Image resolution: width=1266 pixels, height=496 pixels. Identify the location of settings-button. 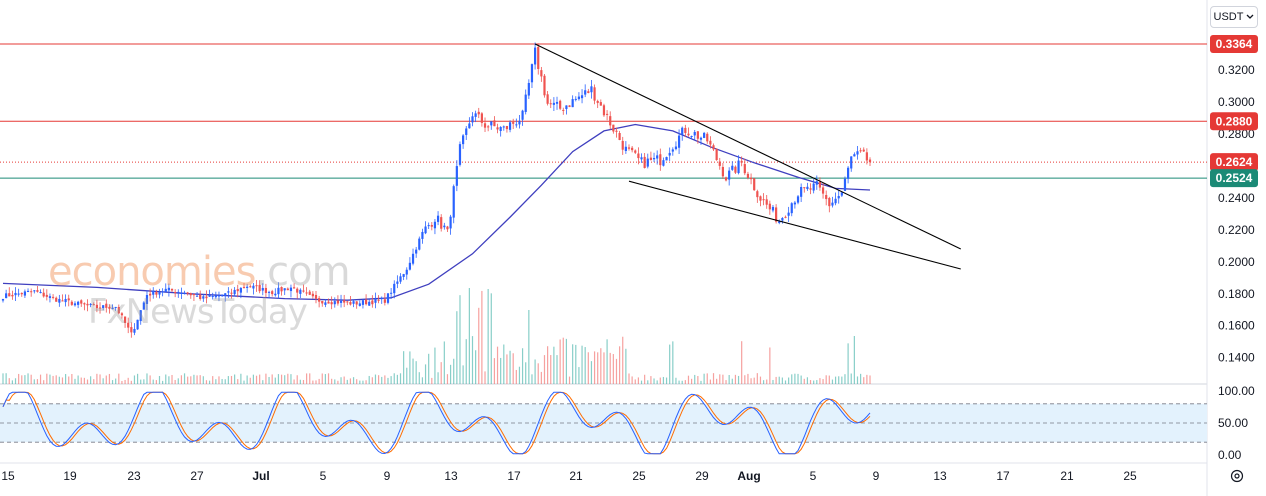
(1237, 476).